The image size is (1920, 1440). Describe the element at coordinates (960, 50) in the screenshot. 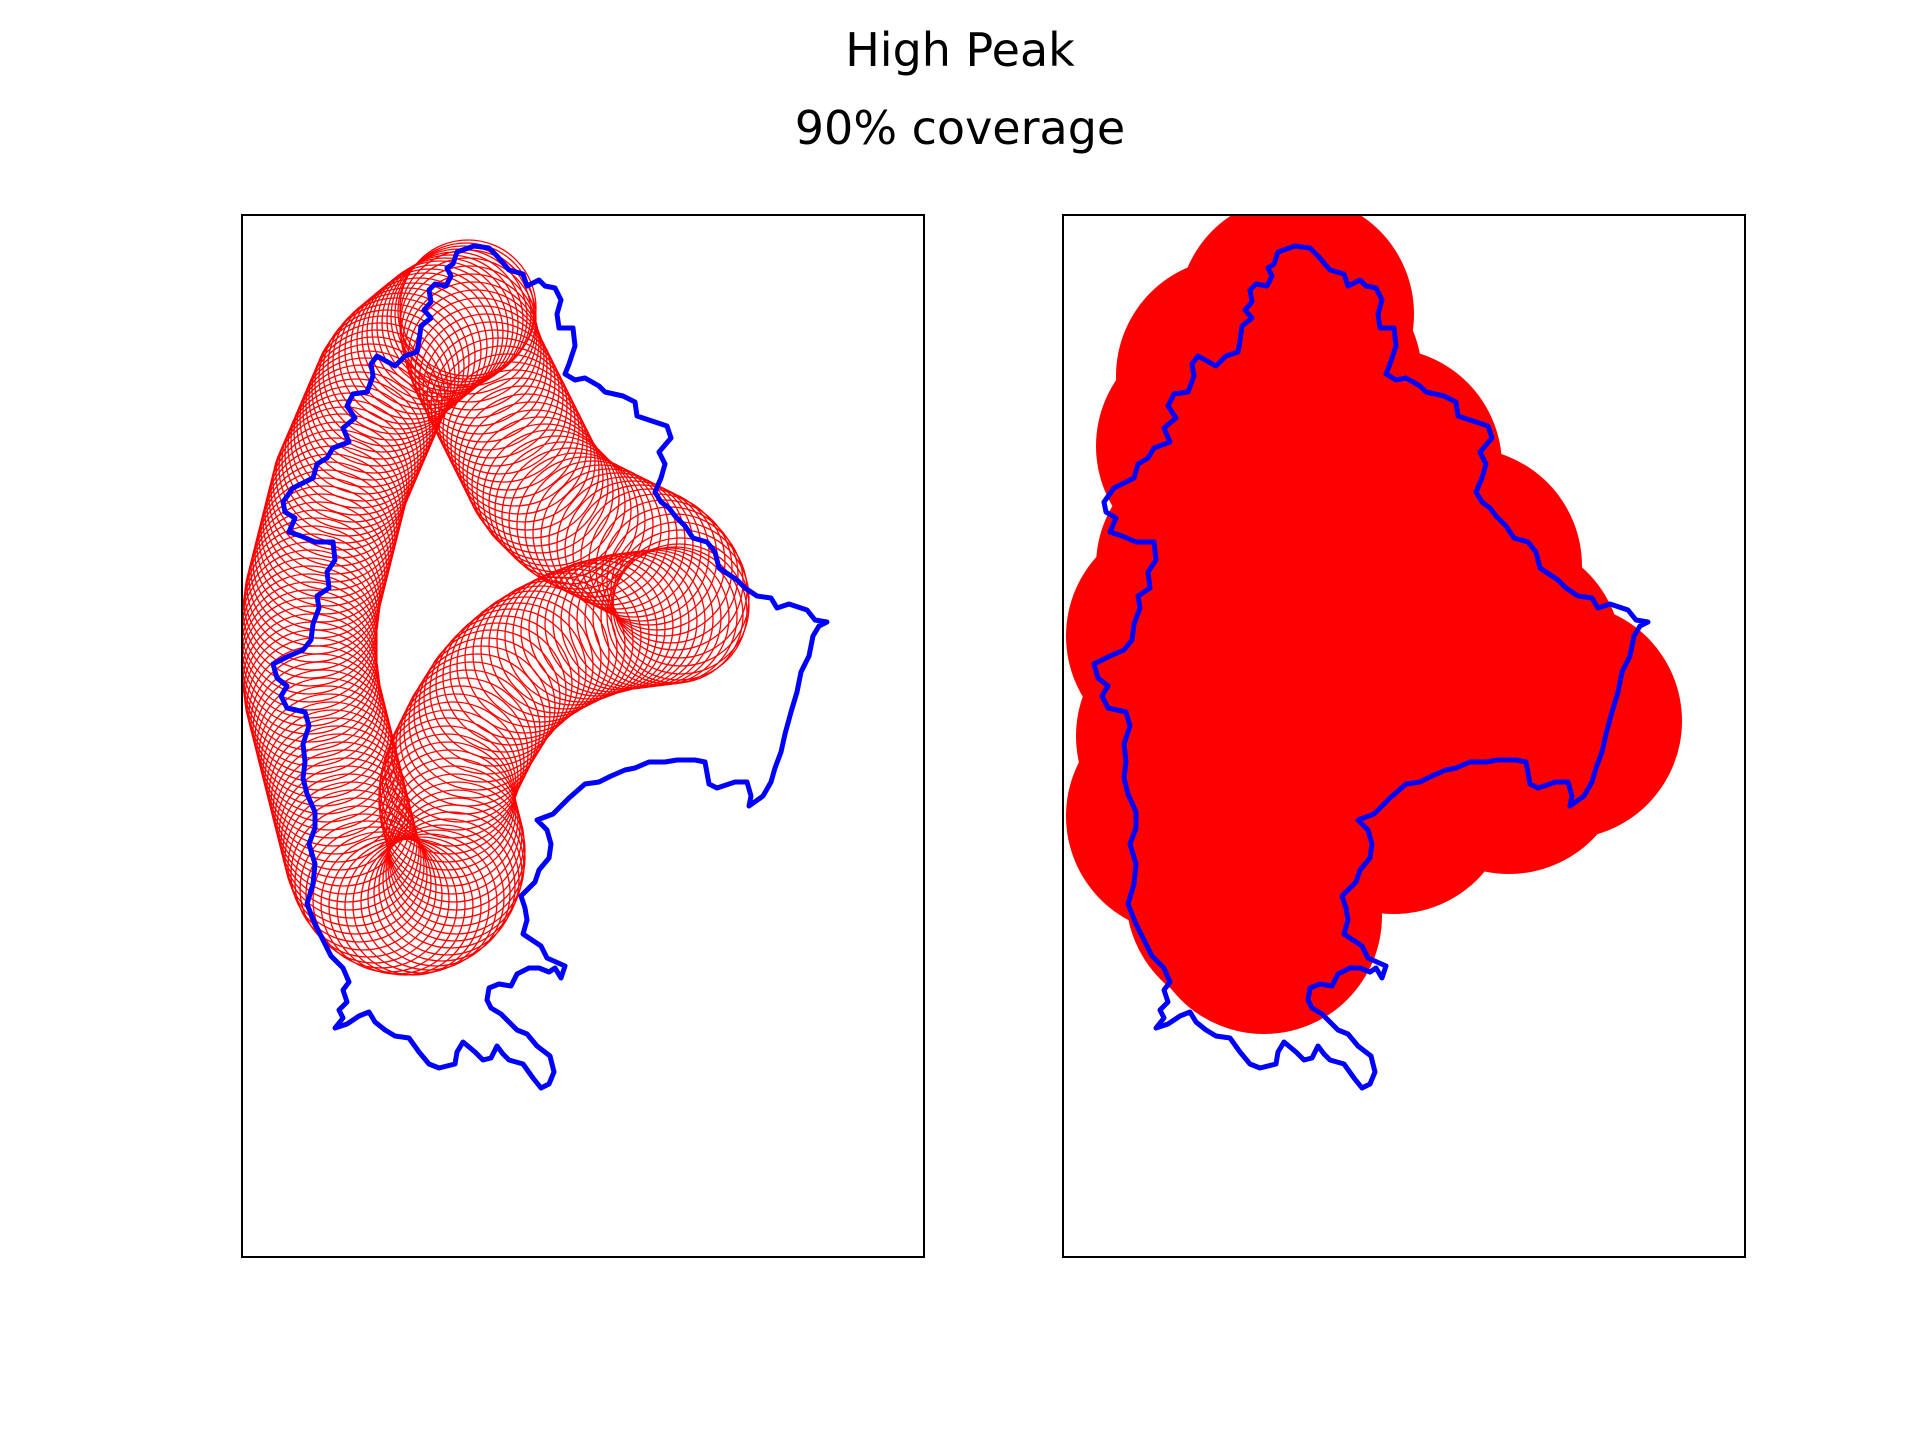

I see `figure-title: High Peak` at that location.